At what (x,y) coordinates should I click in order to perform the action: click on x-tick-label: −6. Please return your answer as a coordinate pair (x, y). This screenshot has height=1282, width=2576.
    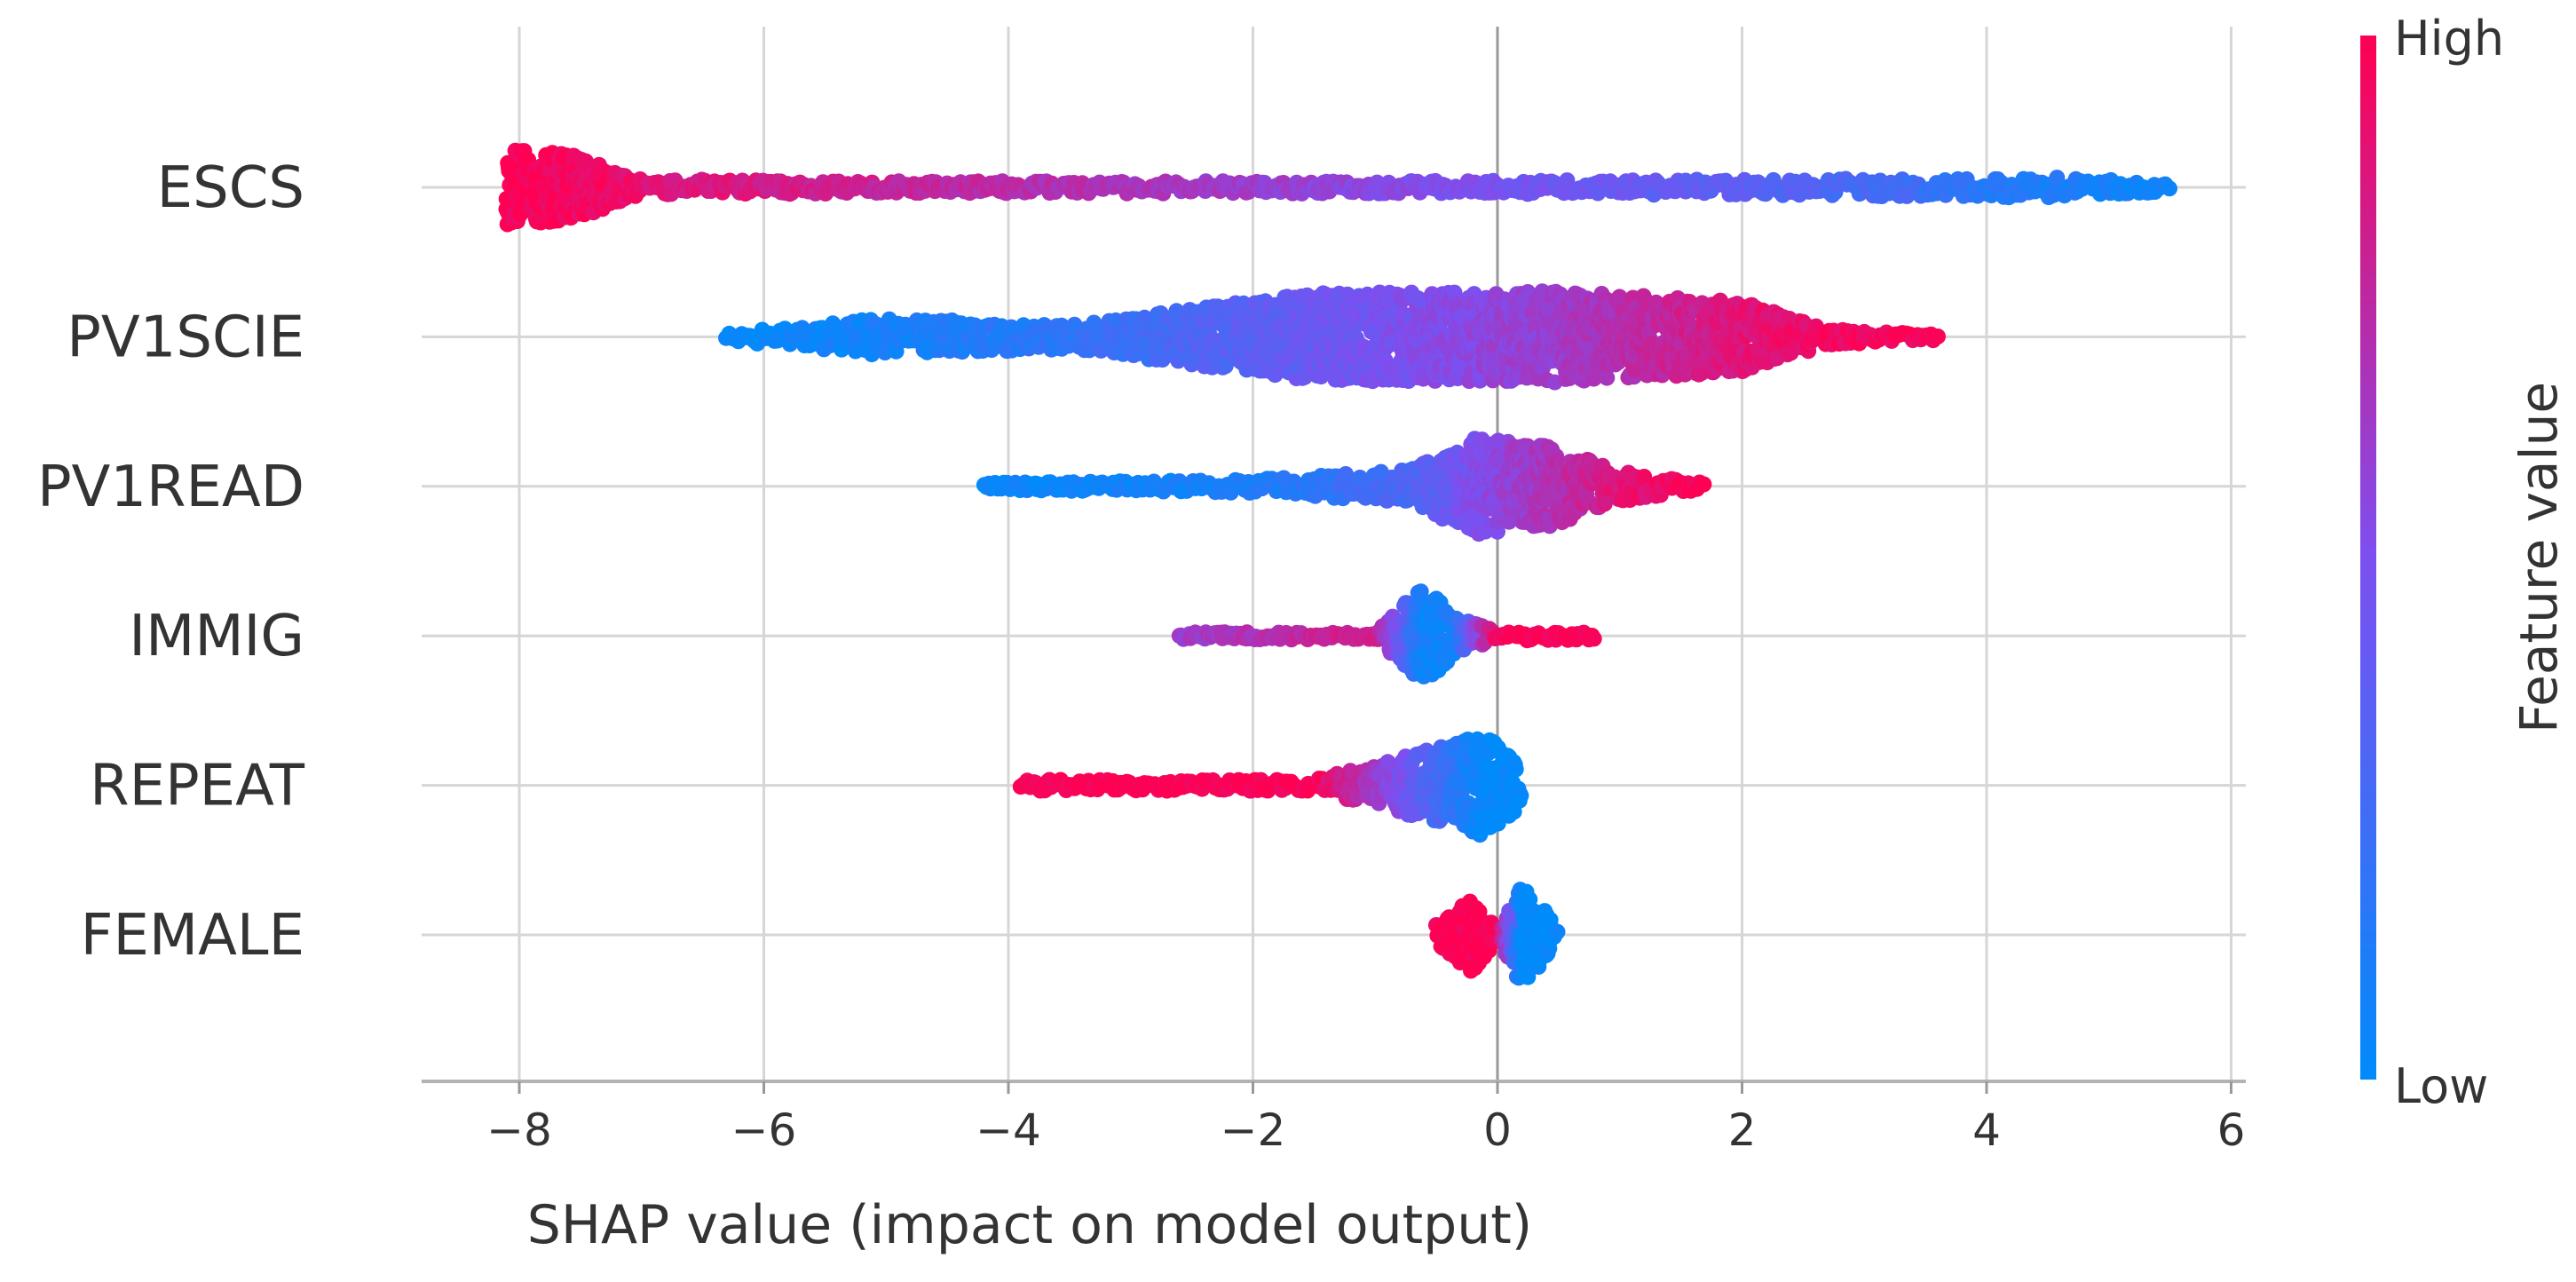
    Looking at the image, I should click on (764, 1130).